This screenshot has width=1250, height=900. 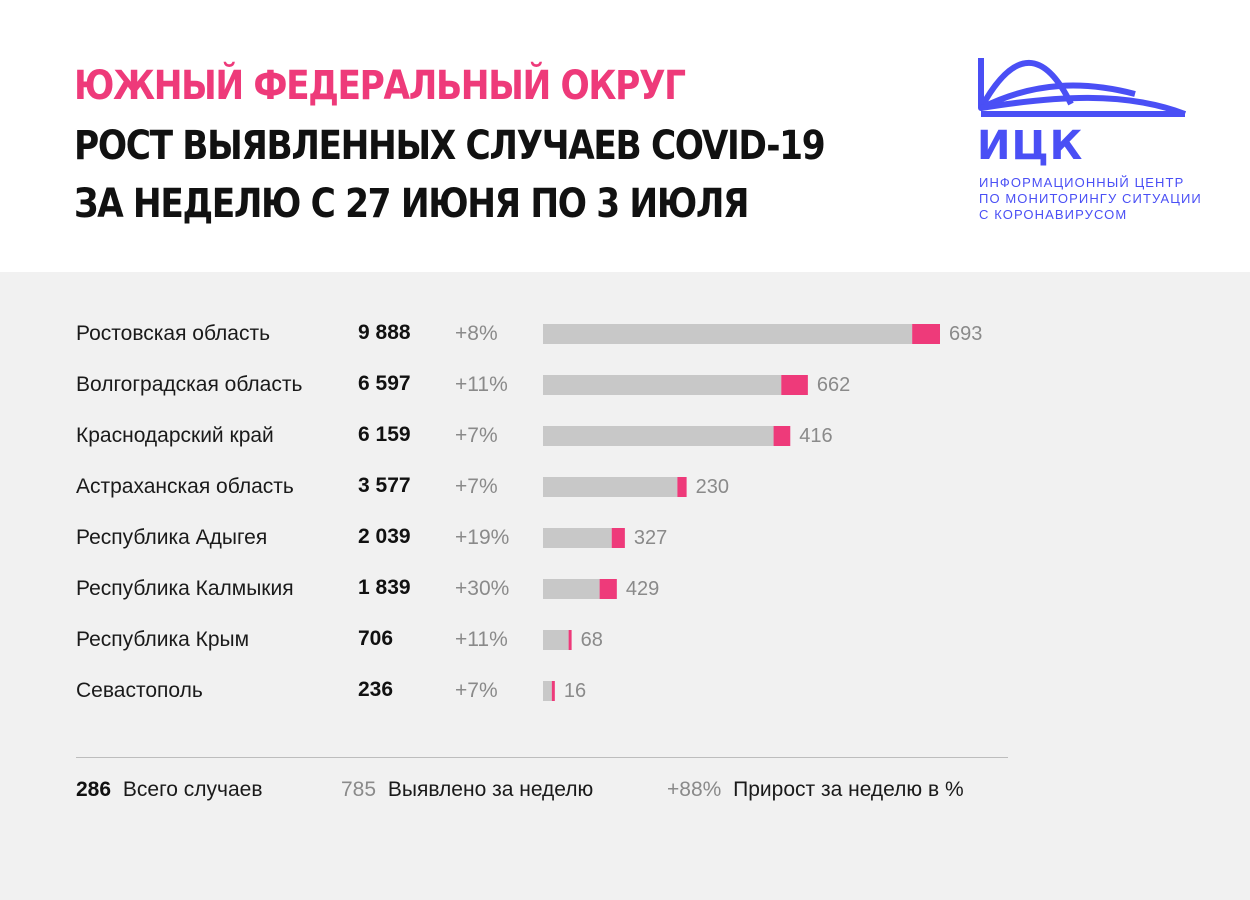 I want to click on table-row: Ростовская область 9 888 +8%, so click(x=625, y=333).